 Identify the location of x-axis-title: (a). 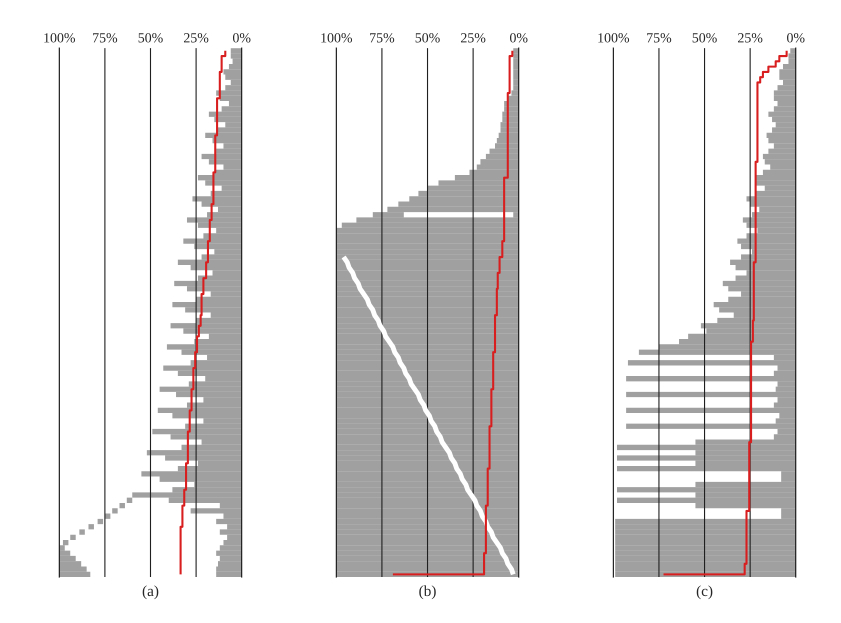
(150, 592).